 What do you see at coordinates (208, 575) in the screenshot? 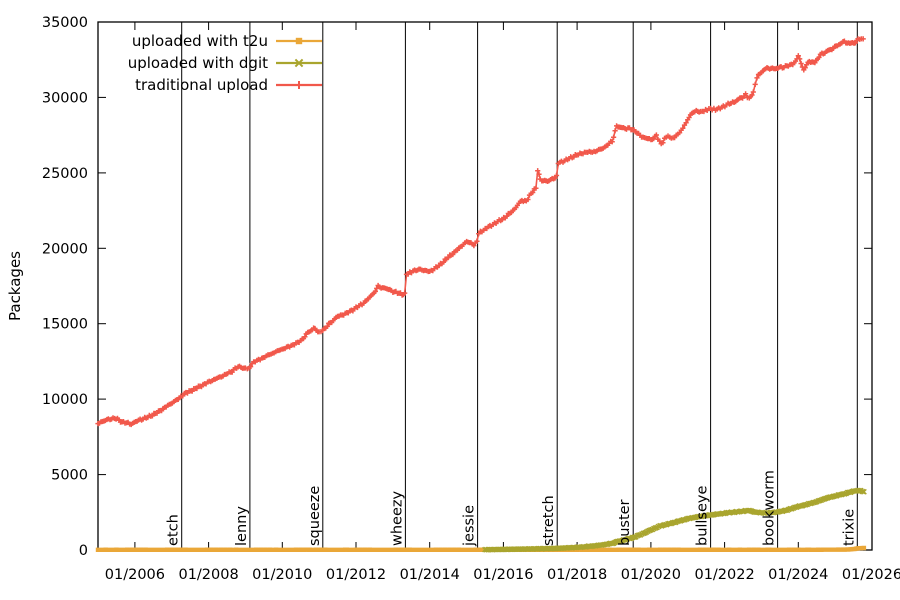
I see `x-tick-label: 01/2008` at bounding box center [208, 575].